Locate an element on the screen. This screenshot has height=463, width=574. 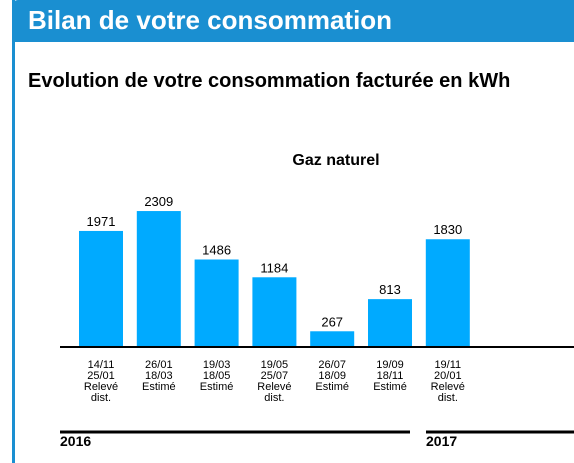
year-label: 2016 is located at coordinates (75, 441).